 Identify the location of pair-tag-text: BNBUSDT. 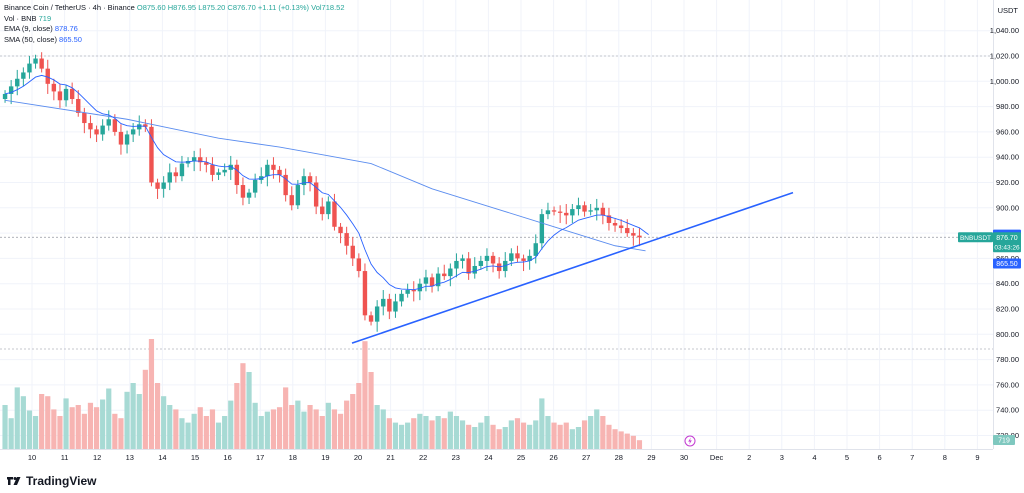
(975, 238).